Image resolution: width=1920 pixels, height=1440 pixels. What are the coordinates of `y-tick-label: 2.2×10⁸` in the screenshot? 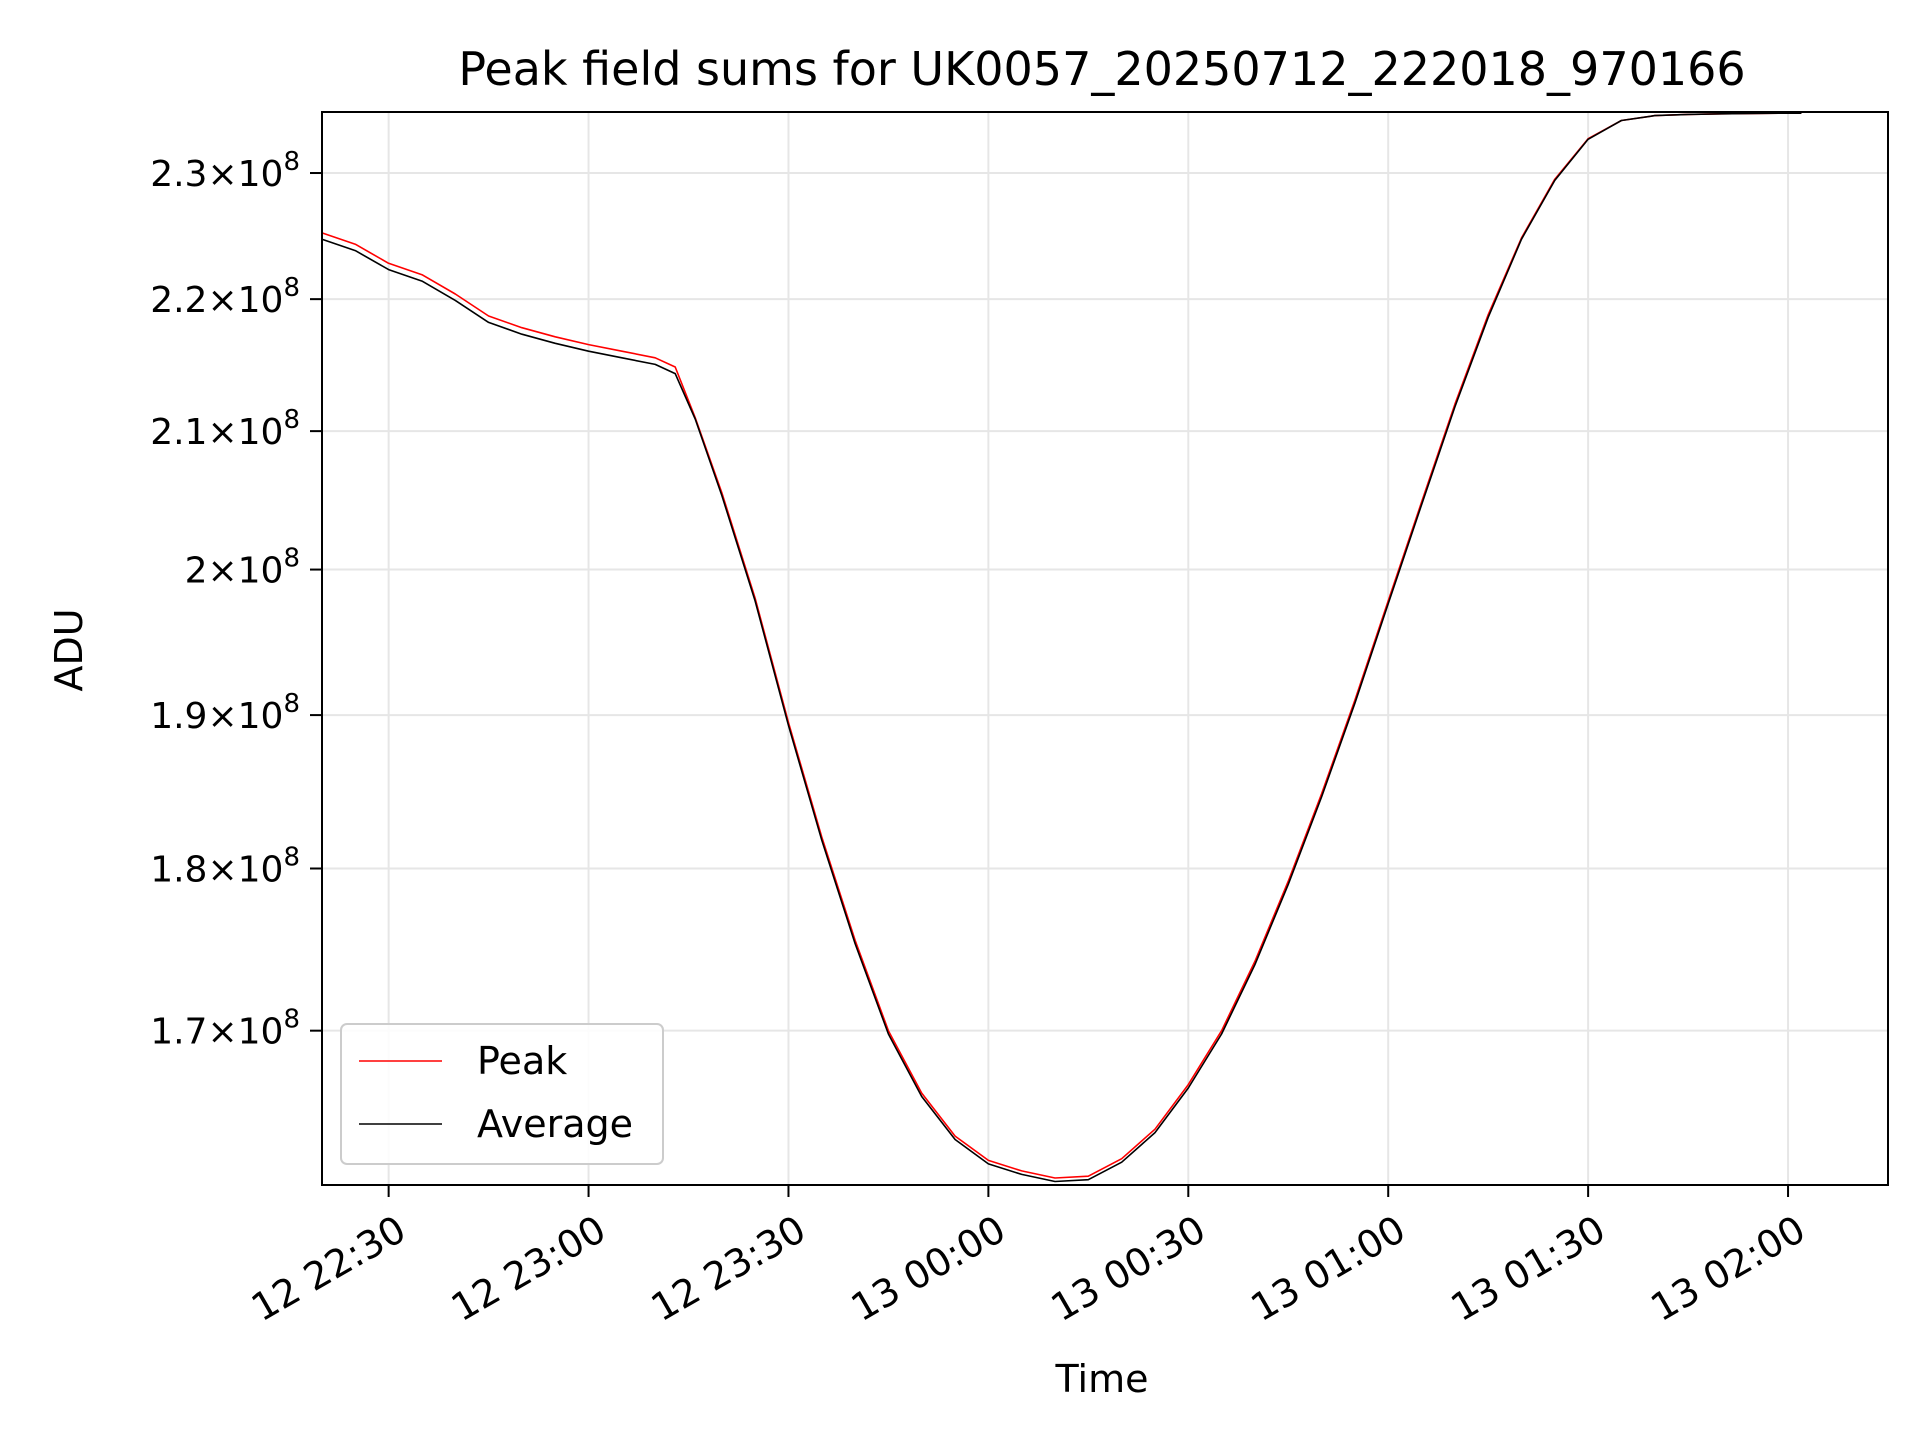 It's located at (225, 297).